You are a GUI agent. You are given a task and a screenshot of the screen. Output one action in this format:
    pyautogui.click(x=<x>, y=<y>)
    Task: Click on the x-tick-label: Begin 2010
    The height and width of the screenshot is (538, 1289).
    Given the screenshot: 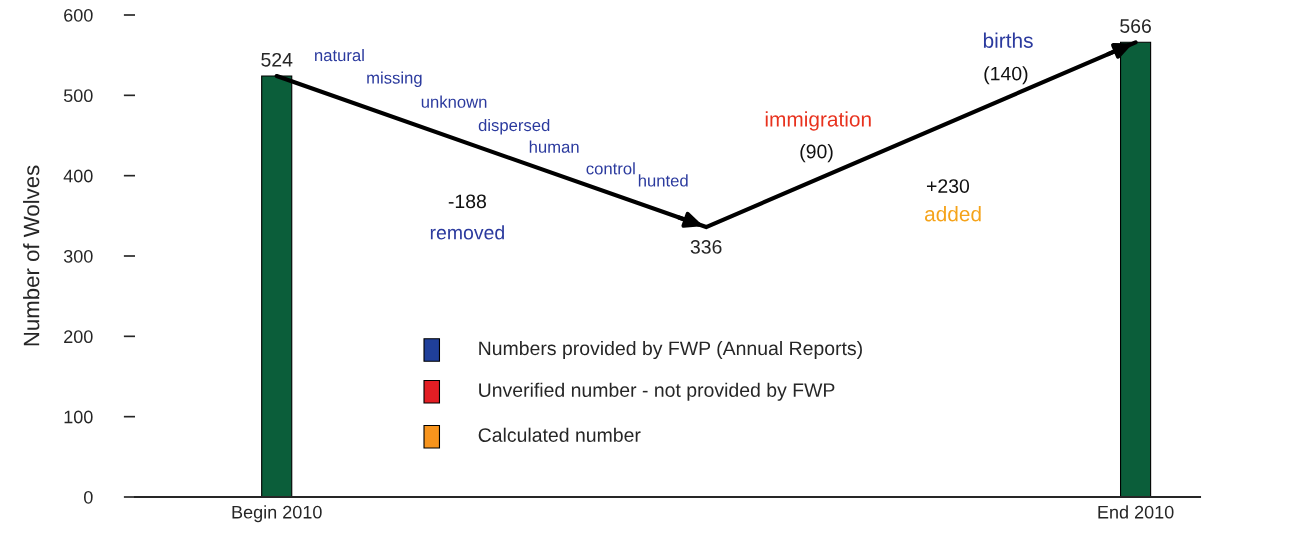 What is the action you would take?
    pyautogui.click(x=277, y=514)
    